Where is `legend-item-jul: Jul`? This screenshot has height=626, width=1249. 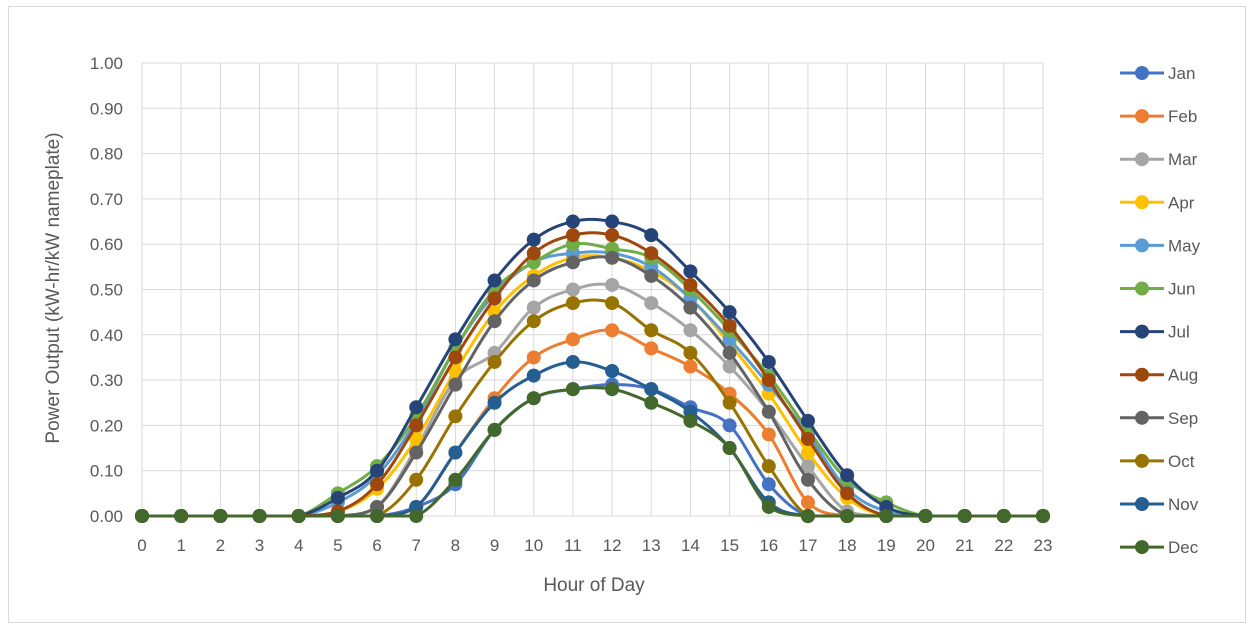 legend-item-jul: Jul is located at coordinates (1155, 332).